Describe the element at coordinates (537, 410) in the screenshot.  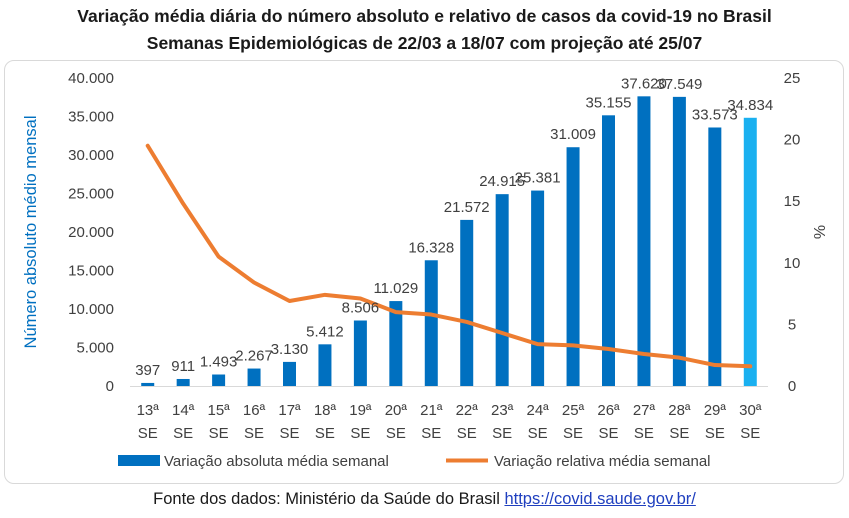
I see `x-tick-label: 24ª` at that location.